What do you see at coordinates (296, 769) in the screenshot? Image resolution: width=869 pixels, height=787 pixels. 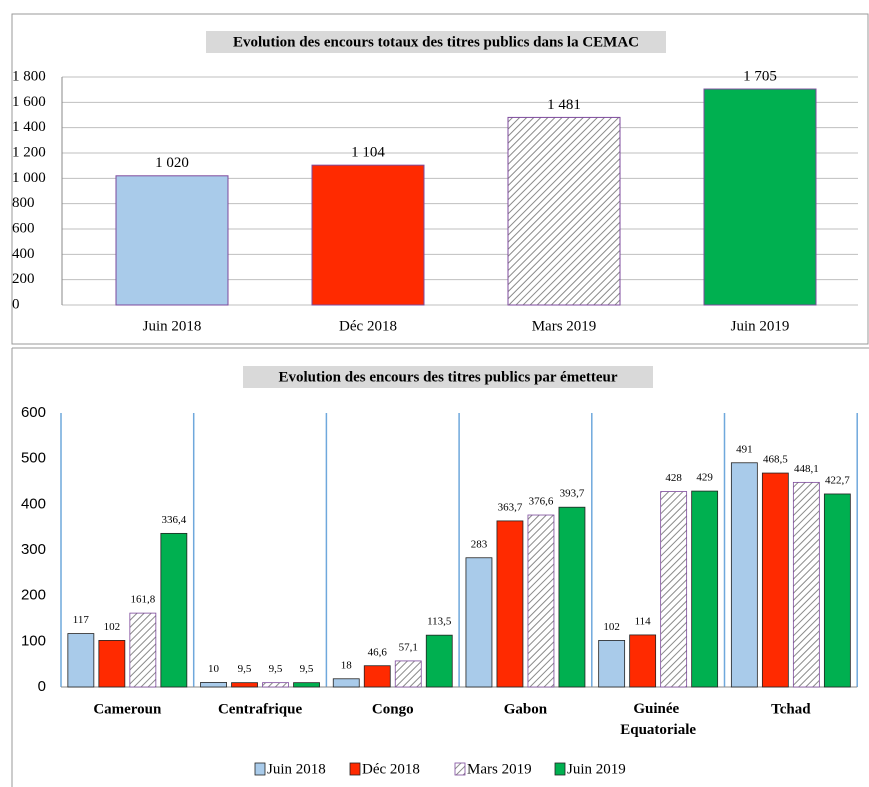 I see `legend-label: Juin 2018` at bounding box center [296, 769].